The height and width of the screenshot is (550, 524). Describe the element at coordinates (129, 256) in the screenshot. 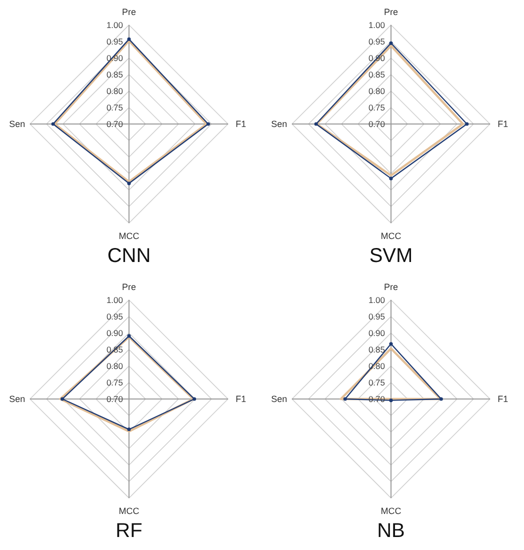

I see `text: CNN` at that location.